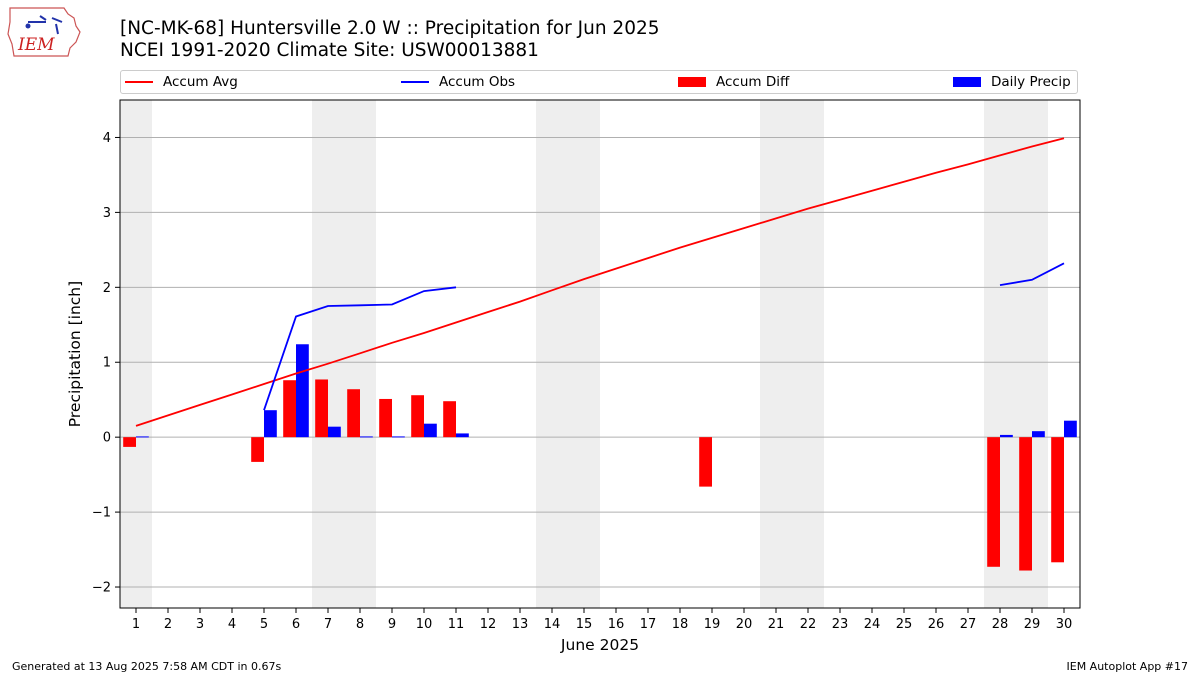 This screenshot has height=675, width=1200. What do you see at coordinates (692, 82) in the screenshot?
I see `legend-swatch-accum-diff` at bounding box center [692, 82].